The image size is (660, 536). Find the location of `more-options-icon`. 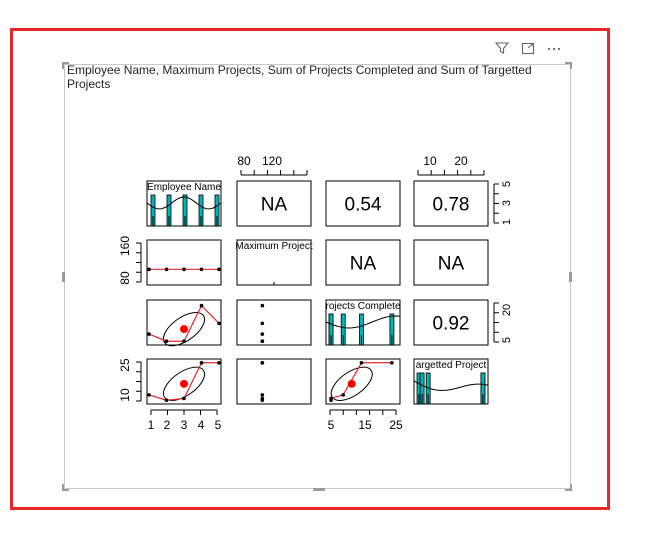

more-options-icon is located at coordinates (554, 48).